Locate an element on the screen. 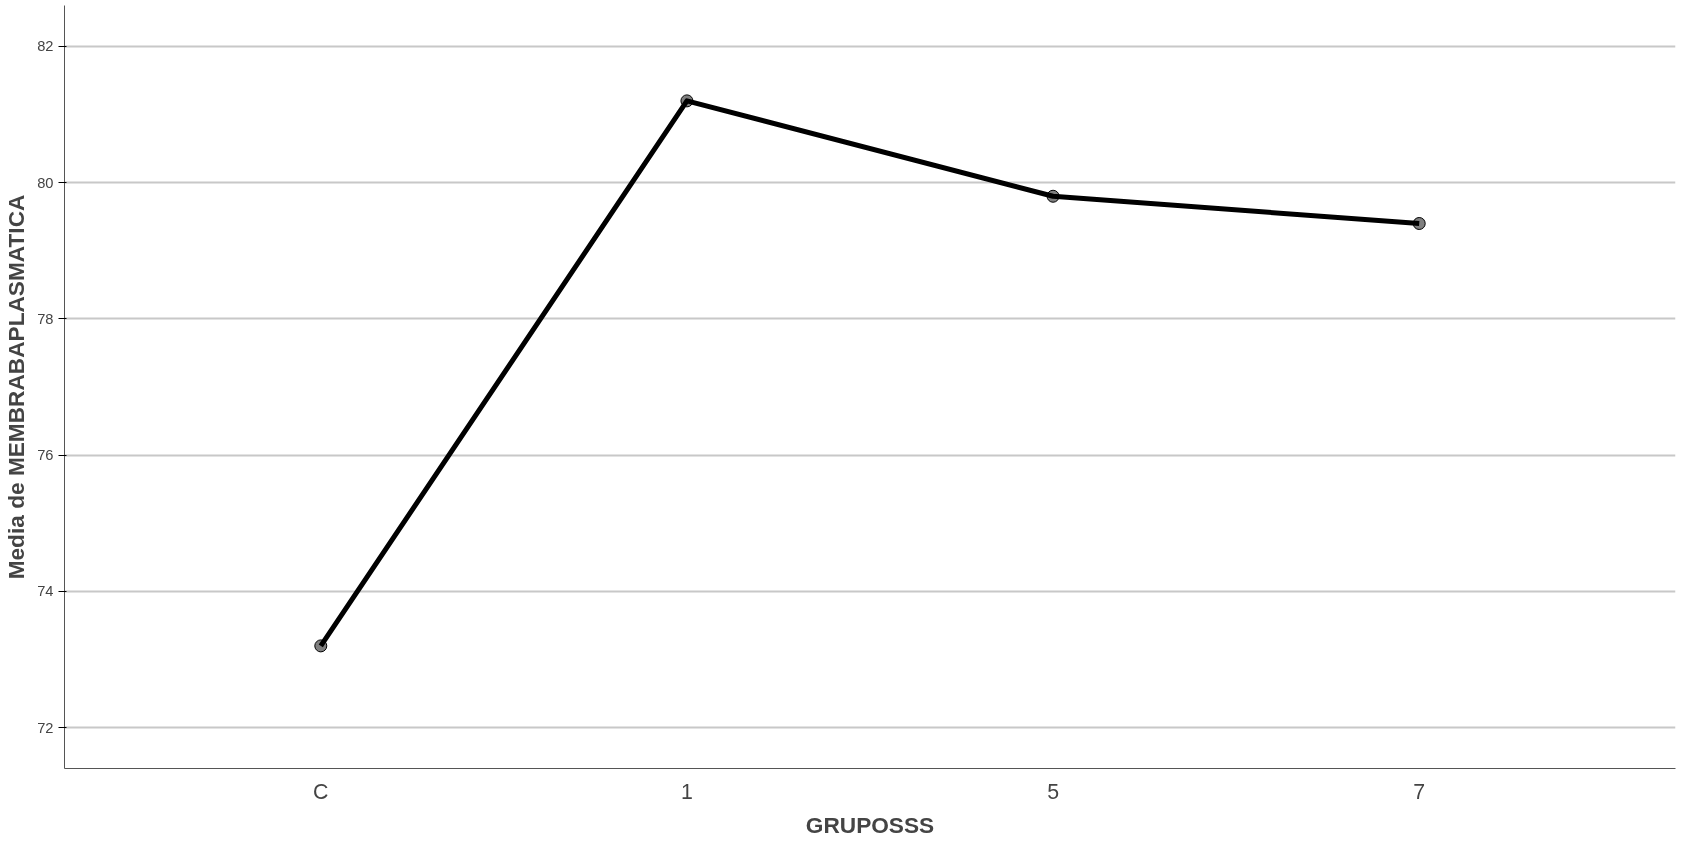  x-axis-title: GRUPOSSS is located at coordinates (870, 824).